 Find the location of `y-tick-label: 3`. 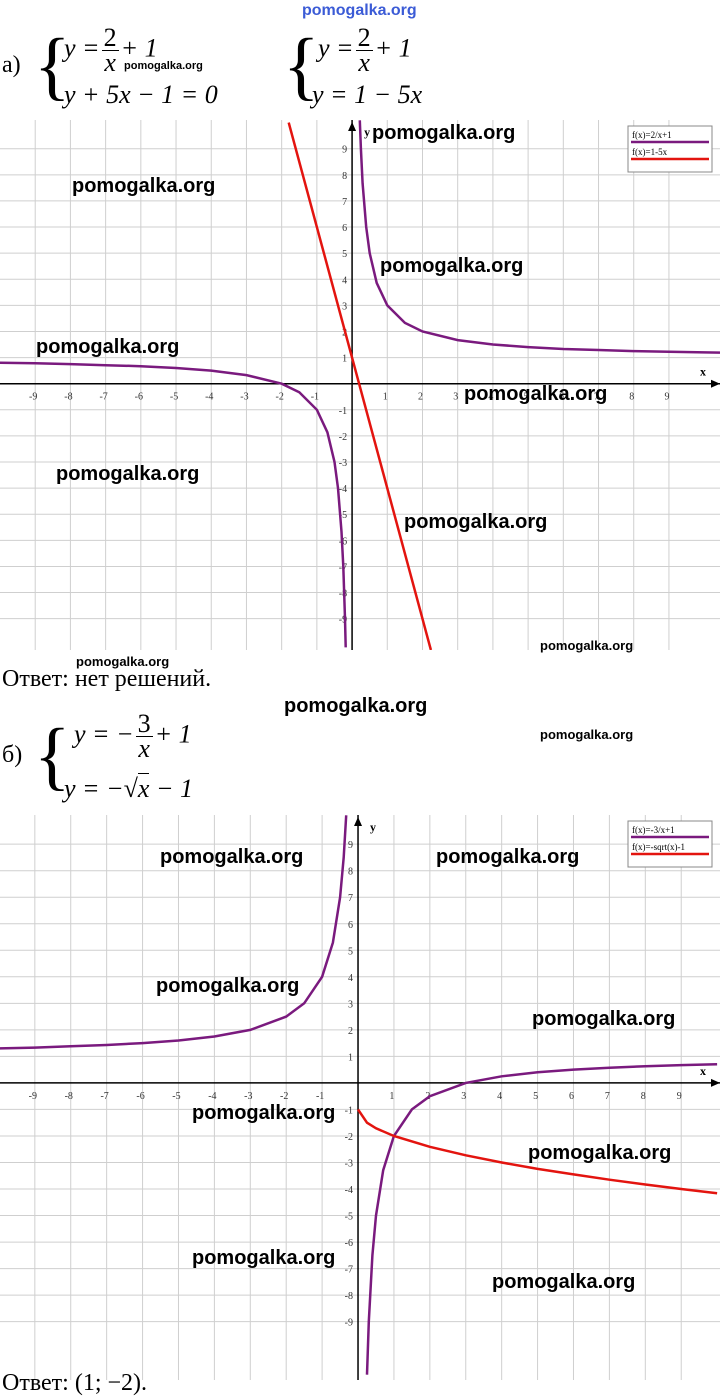

y-tick-label: 3 is located at coordinates (344, 306).